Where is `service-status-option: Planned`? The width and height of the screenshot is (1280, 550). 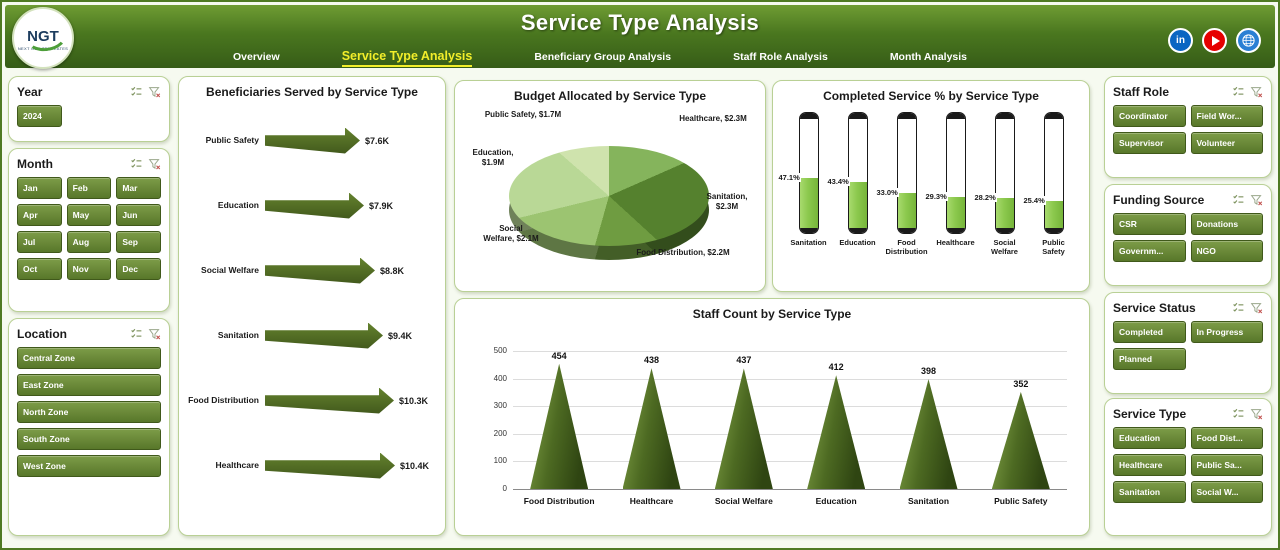 service-status-option: Planned is located at coordinates (1149, 359).